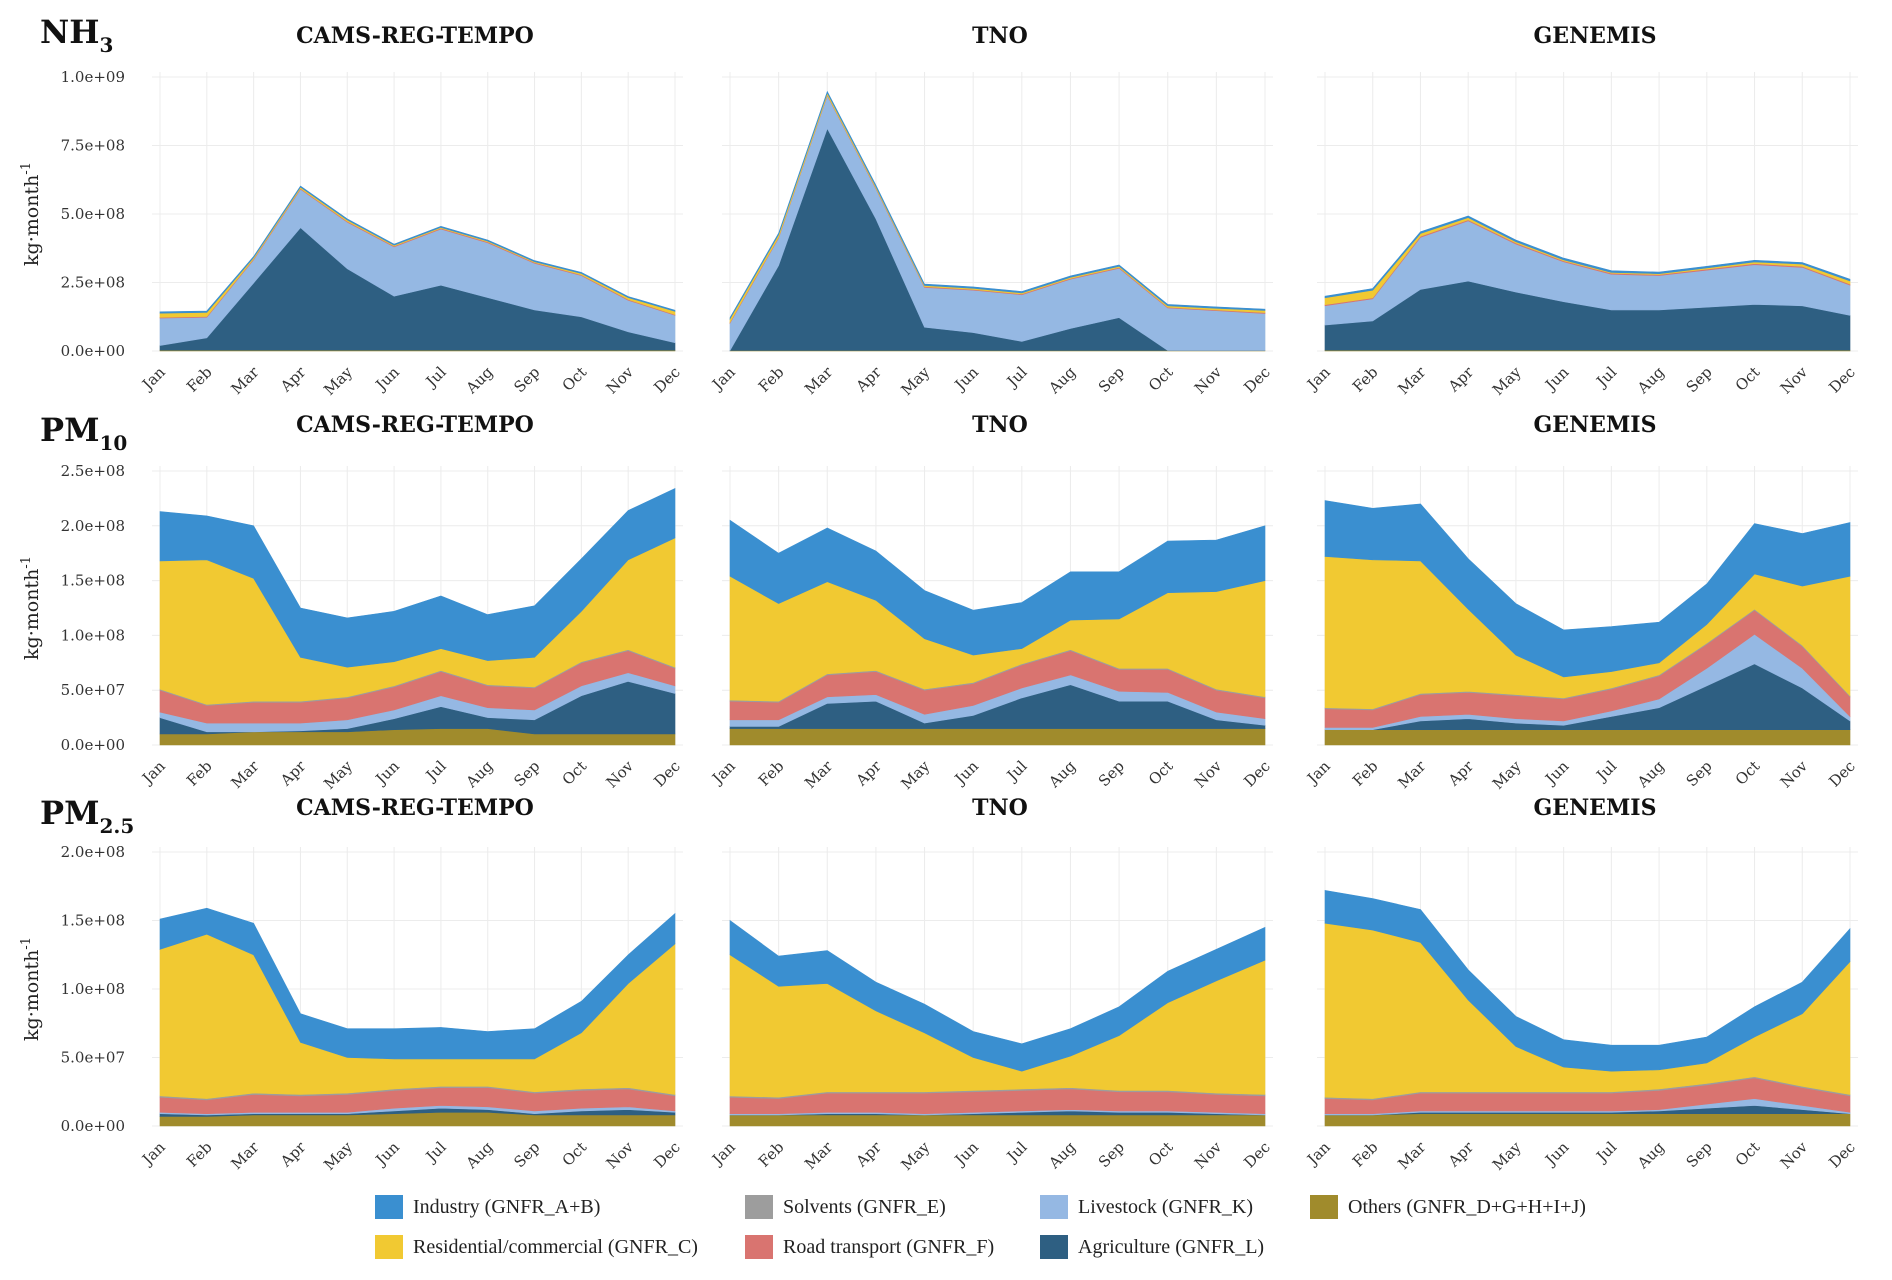 This screenshot has height=1280, width=1892. I want to click on panel-title: GENEMIS, so click(1595, 808).